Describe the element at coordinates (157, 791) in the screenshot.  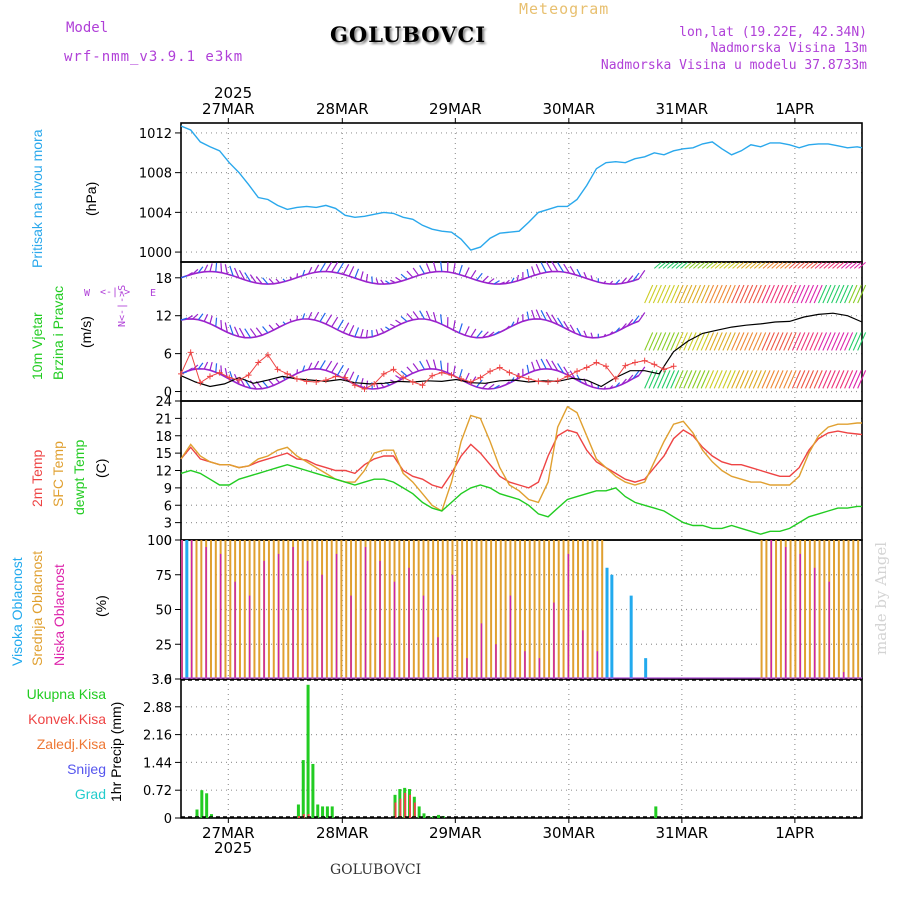
I see `y-tick-label: 0.72` at that location.